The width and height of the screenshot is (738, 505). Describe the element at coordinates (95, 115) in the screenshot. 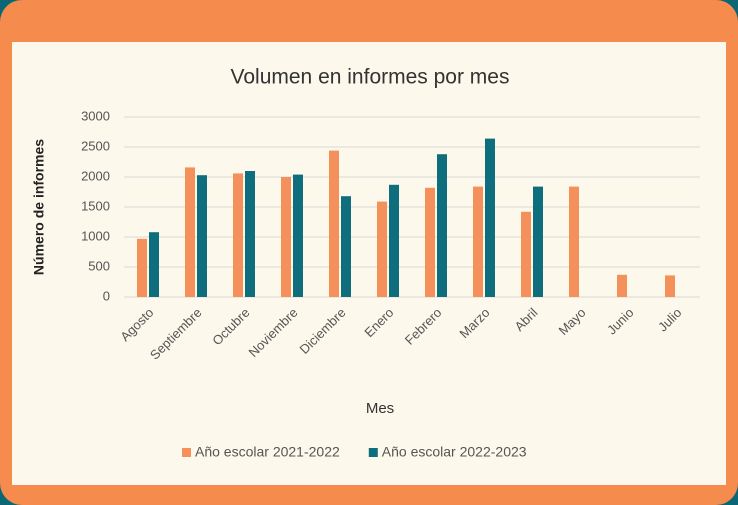

I see `y-tick-label: 3000` at that location.